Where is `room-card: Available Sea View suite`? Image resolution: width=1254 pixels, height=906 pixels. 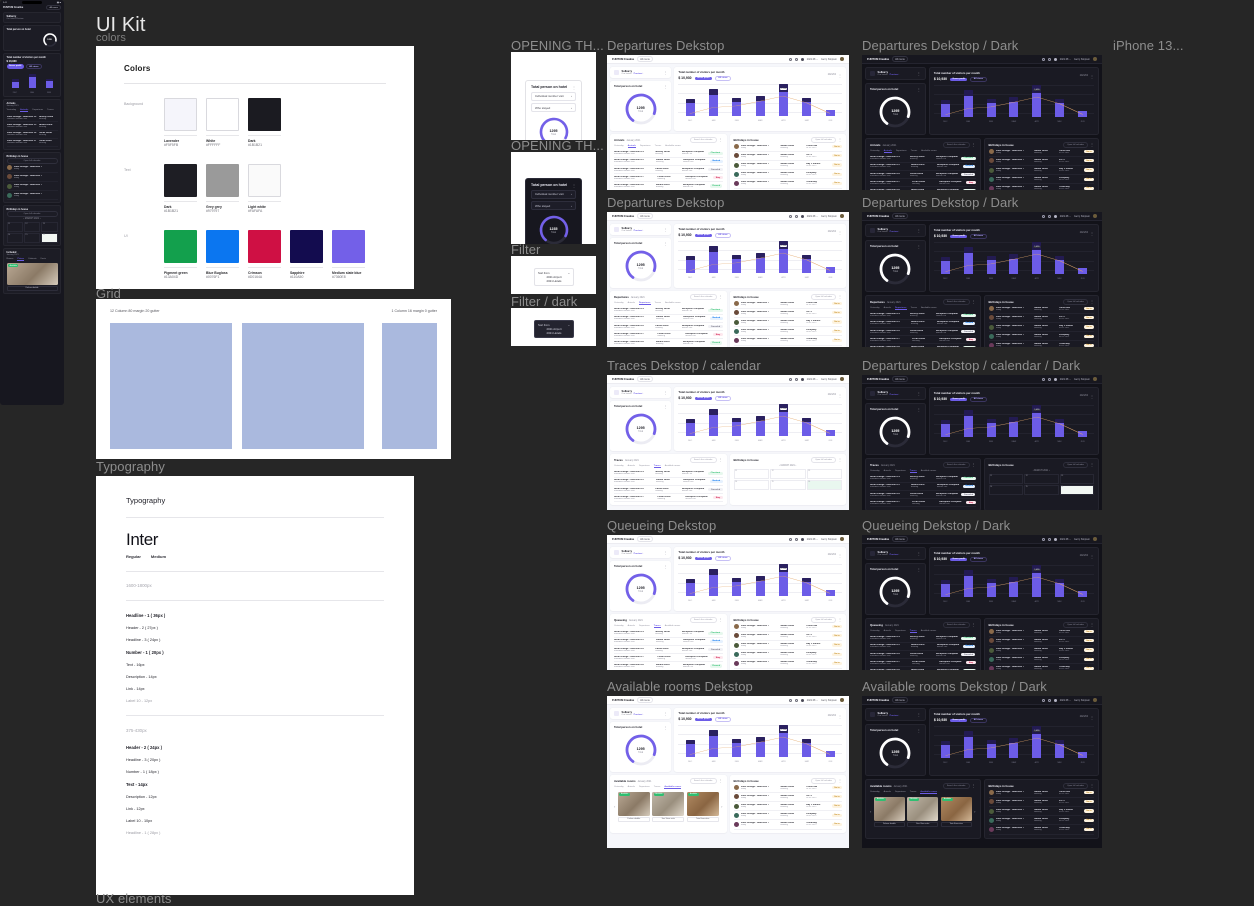
room-card: Available Sea View suite is located at coordinates (923, 811).